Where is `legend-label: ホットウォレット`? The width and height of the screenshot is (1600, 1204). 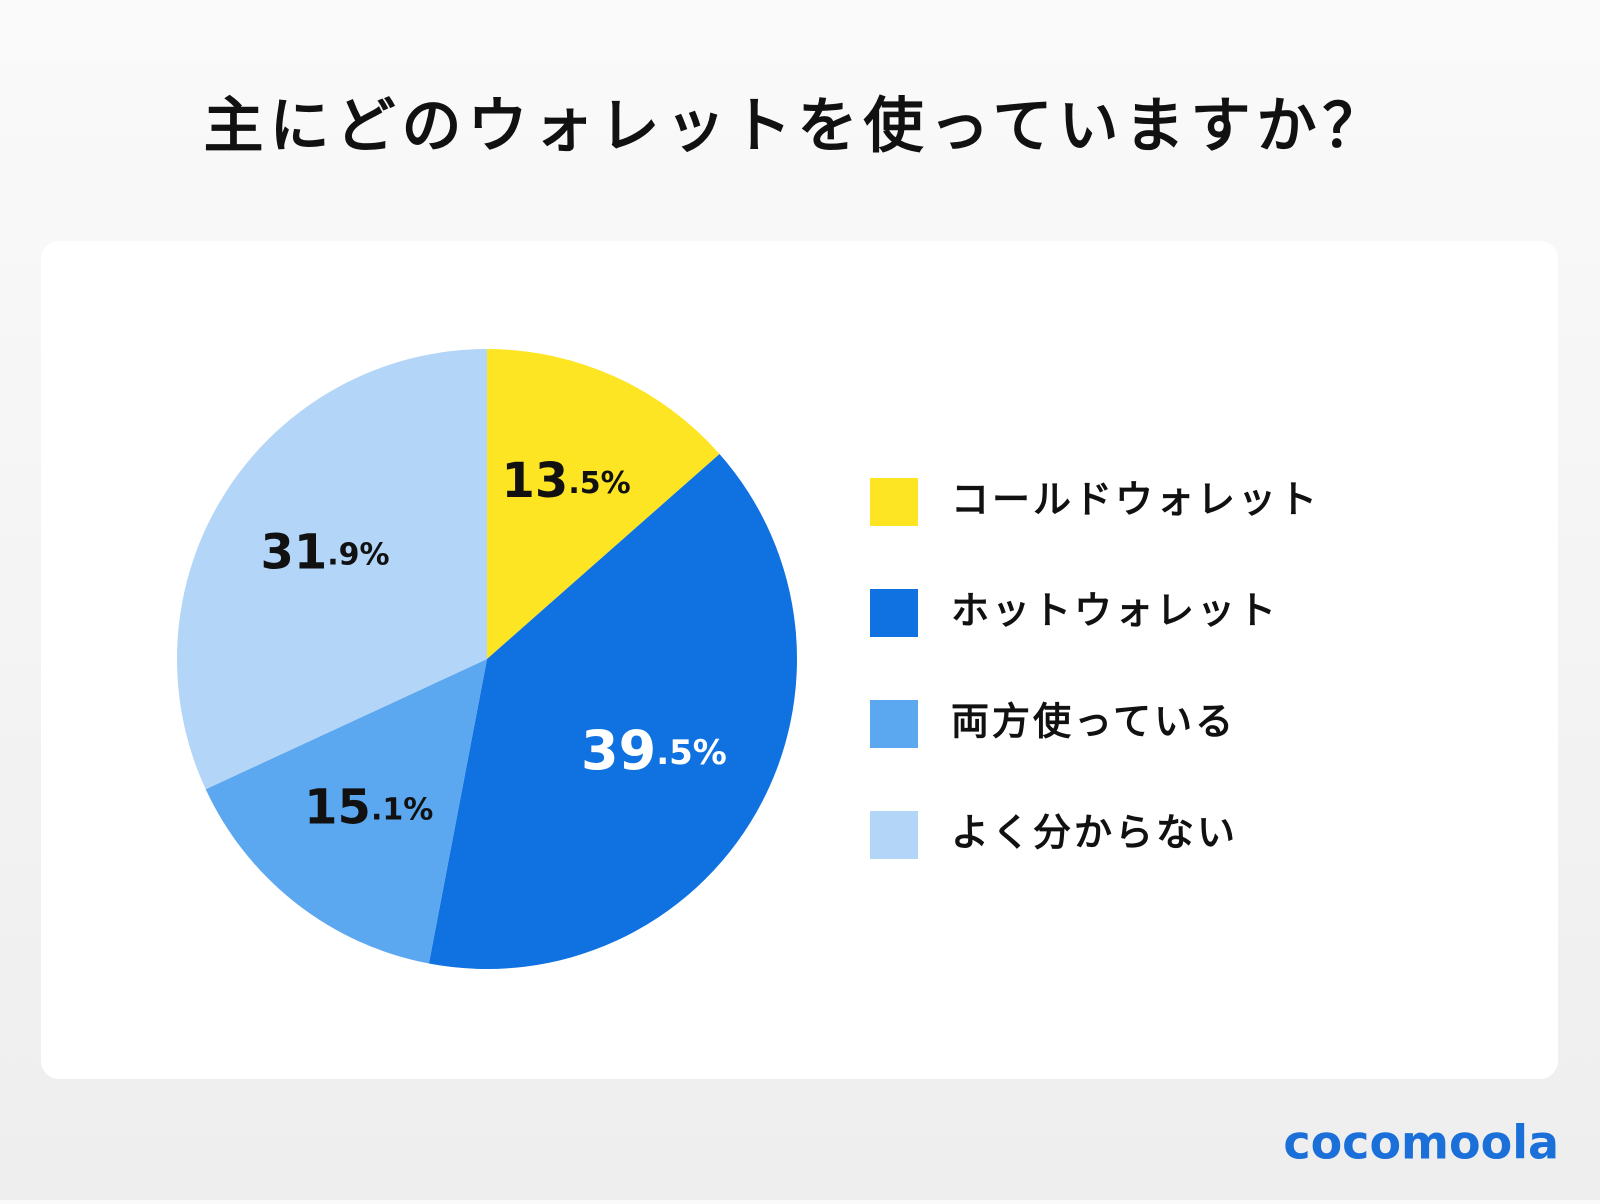
legend-label: ホットウォレット is located at coordinates (1115, 611).